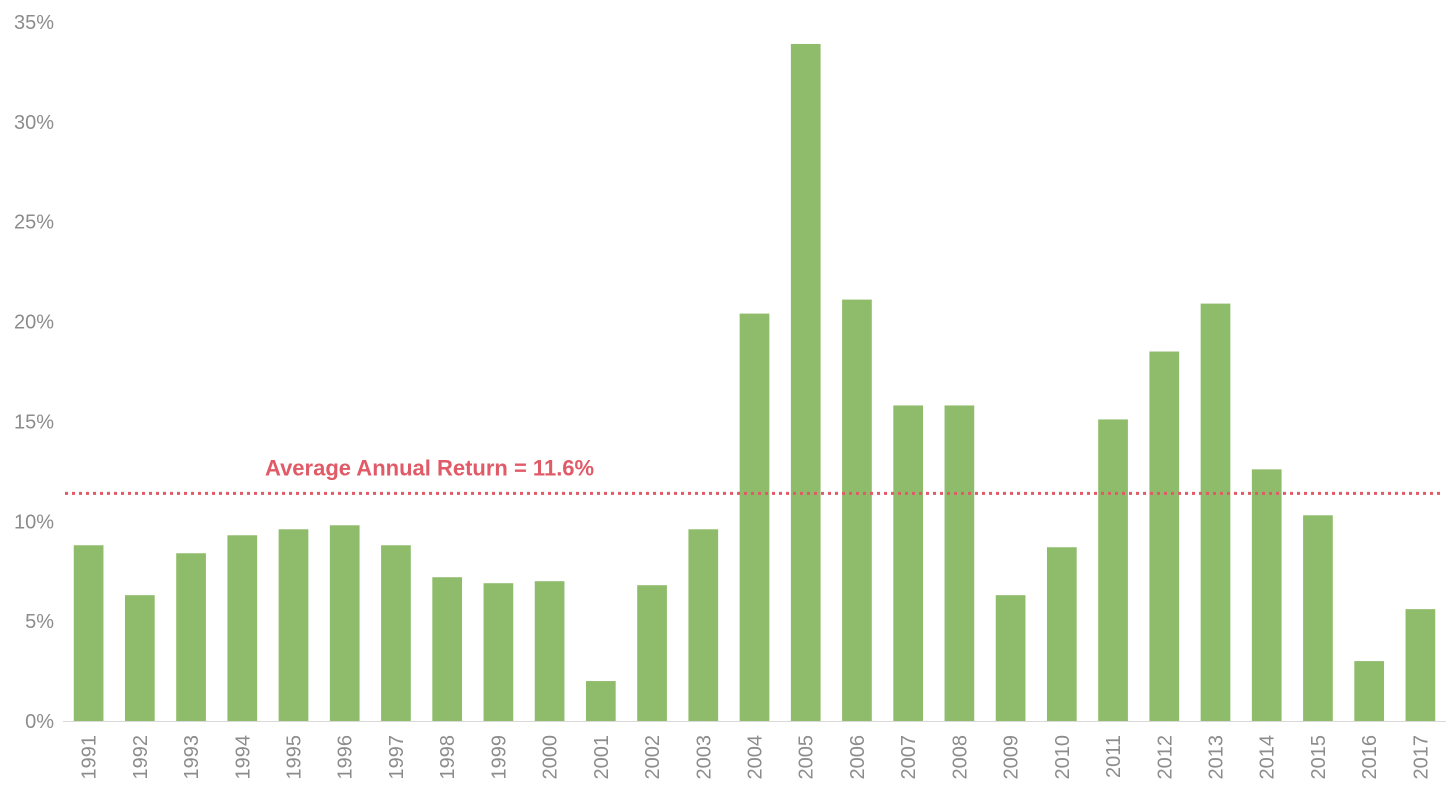 Image resolution: width=1446 pixels, height=804 pixels. Describe the element at coordinates (1010, 658) in the screenshot. I see `bar-2009` at that location.